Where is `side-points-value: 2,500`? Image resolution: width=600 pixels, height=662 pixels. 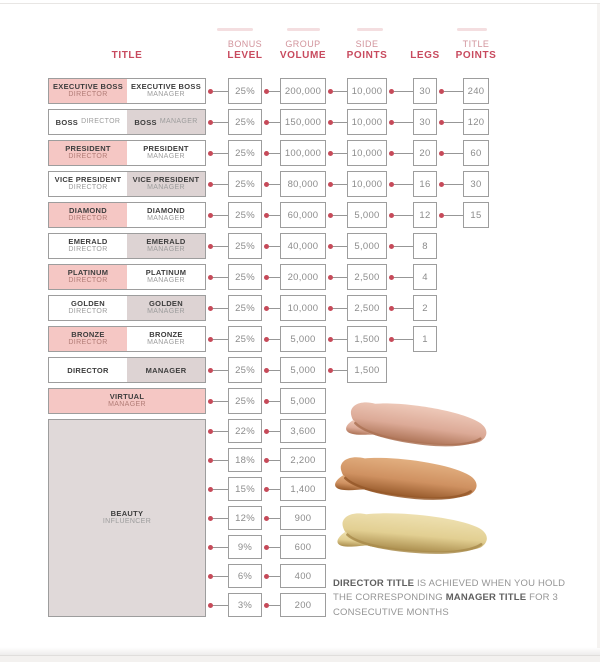
side-points-value: 2,500 is located at coordinates (367, 277).